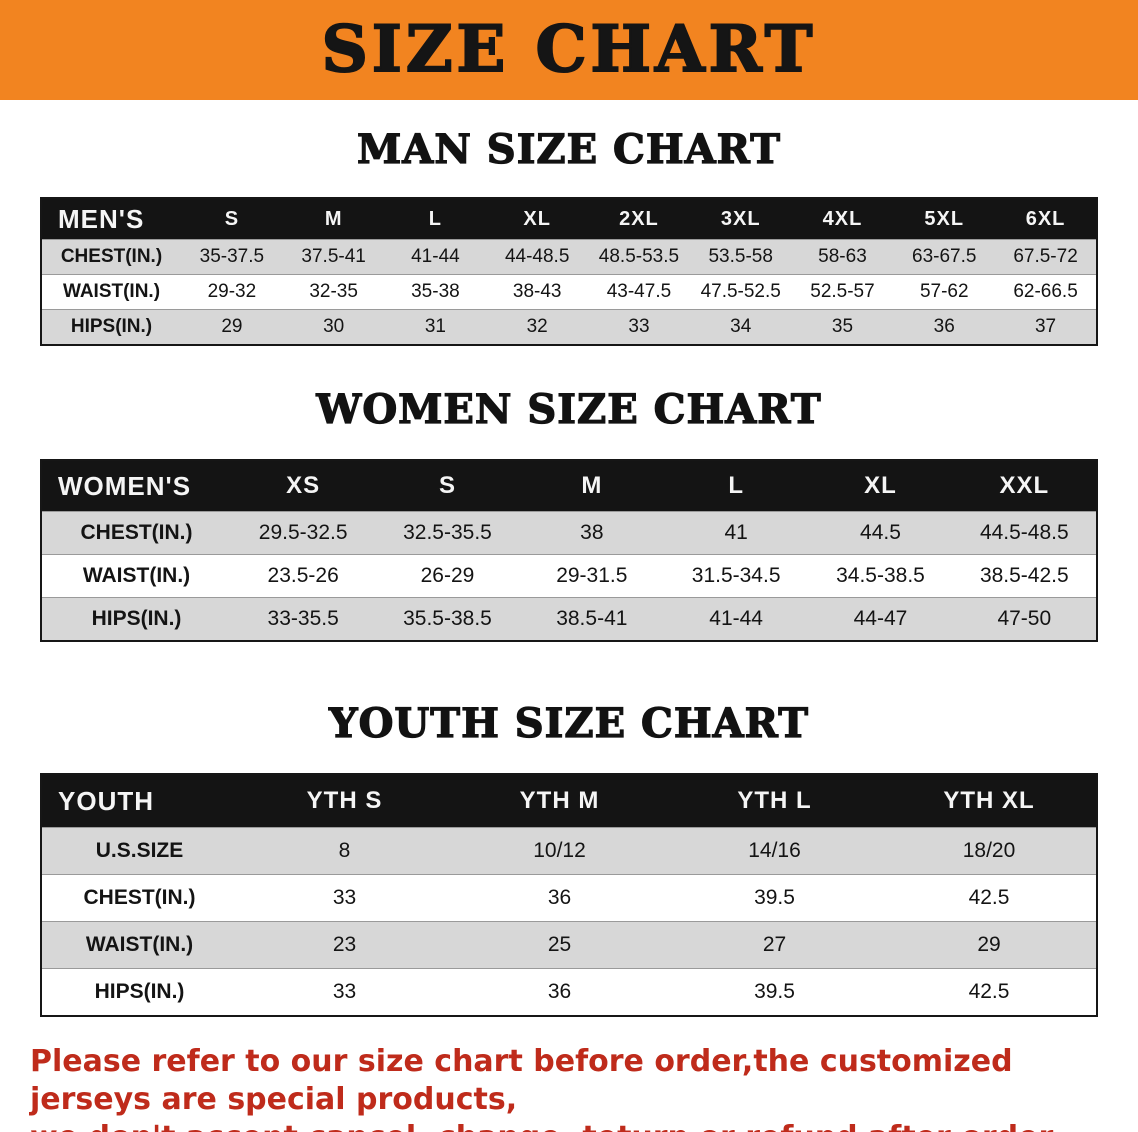 Image resolution: width=1138 pixels, height=1132 pixels. What do you see at coordinates (559, 851) in the screenshot?
I see `value-cell: 10/12` at bounding box center [559, 851].